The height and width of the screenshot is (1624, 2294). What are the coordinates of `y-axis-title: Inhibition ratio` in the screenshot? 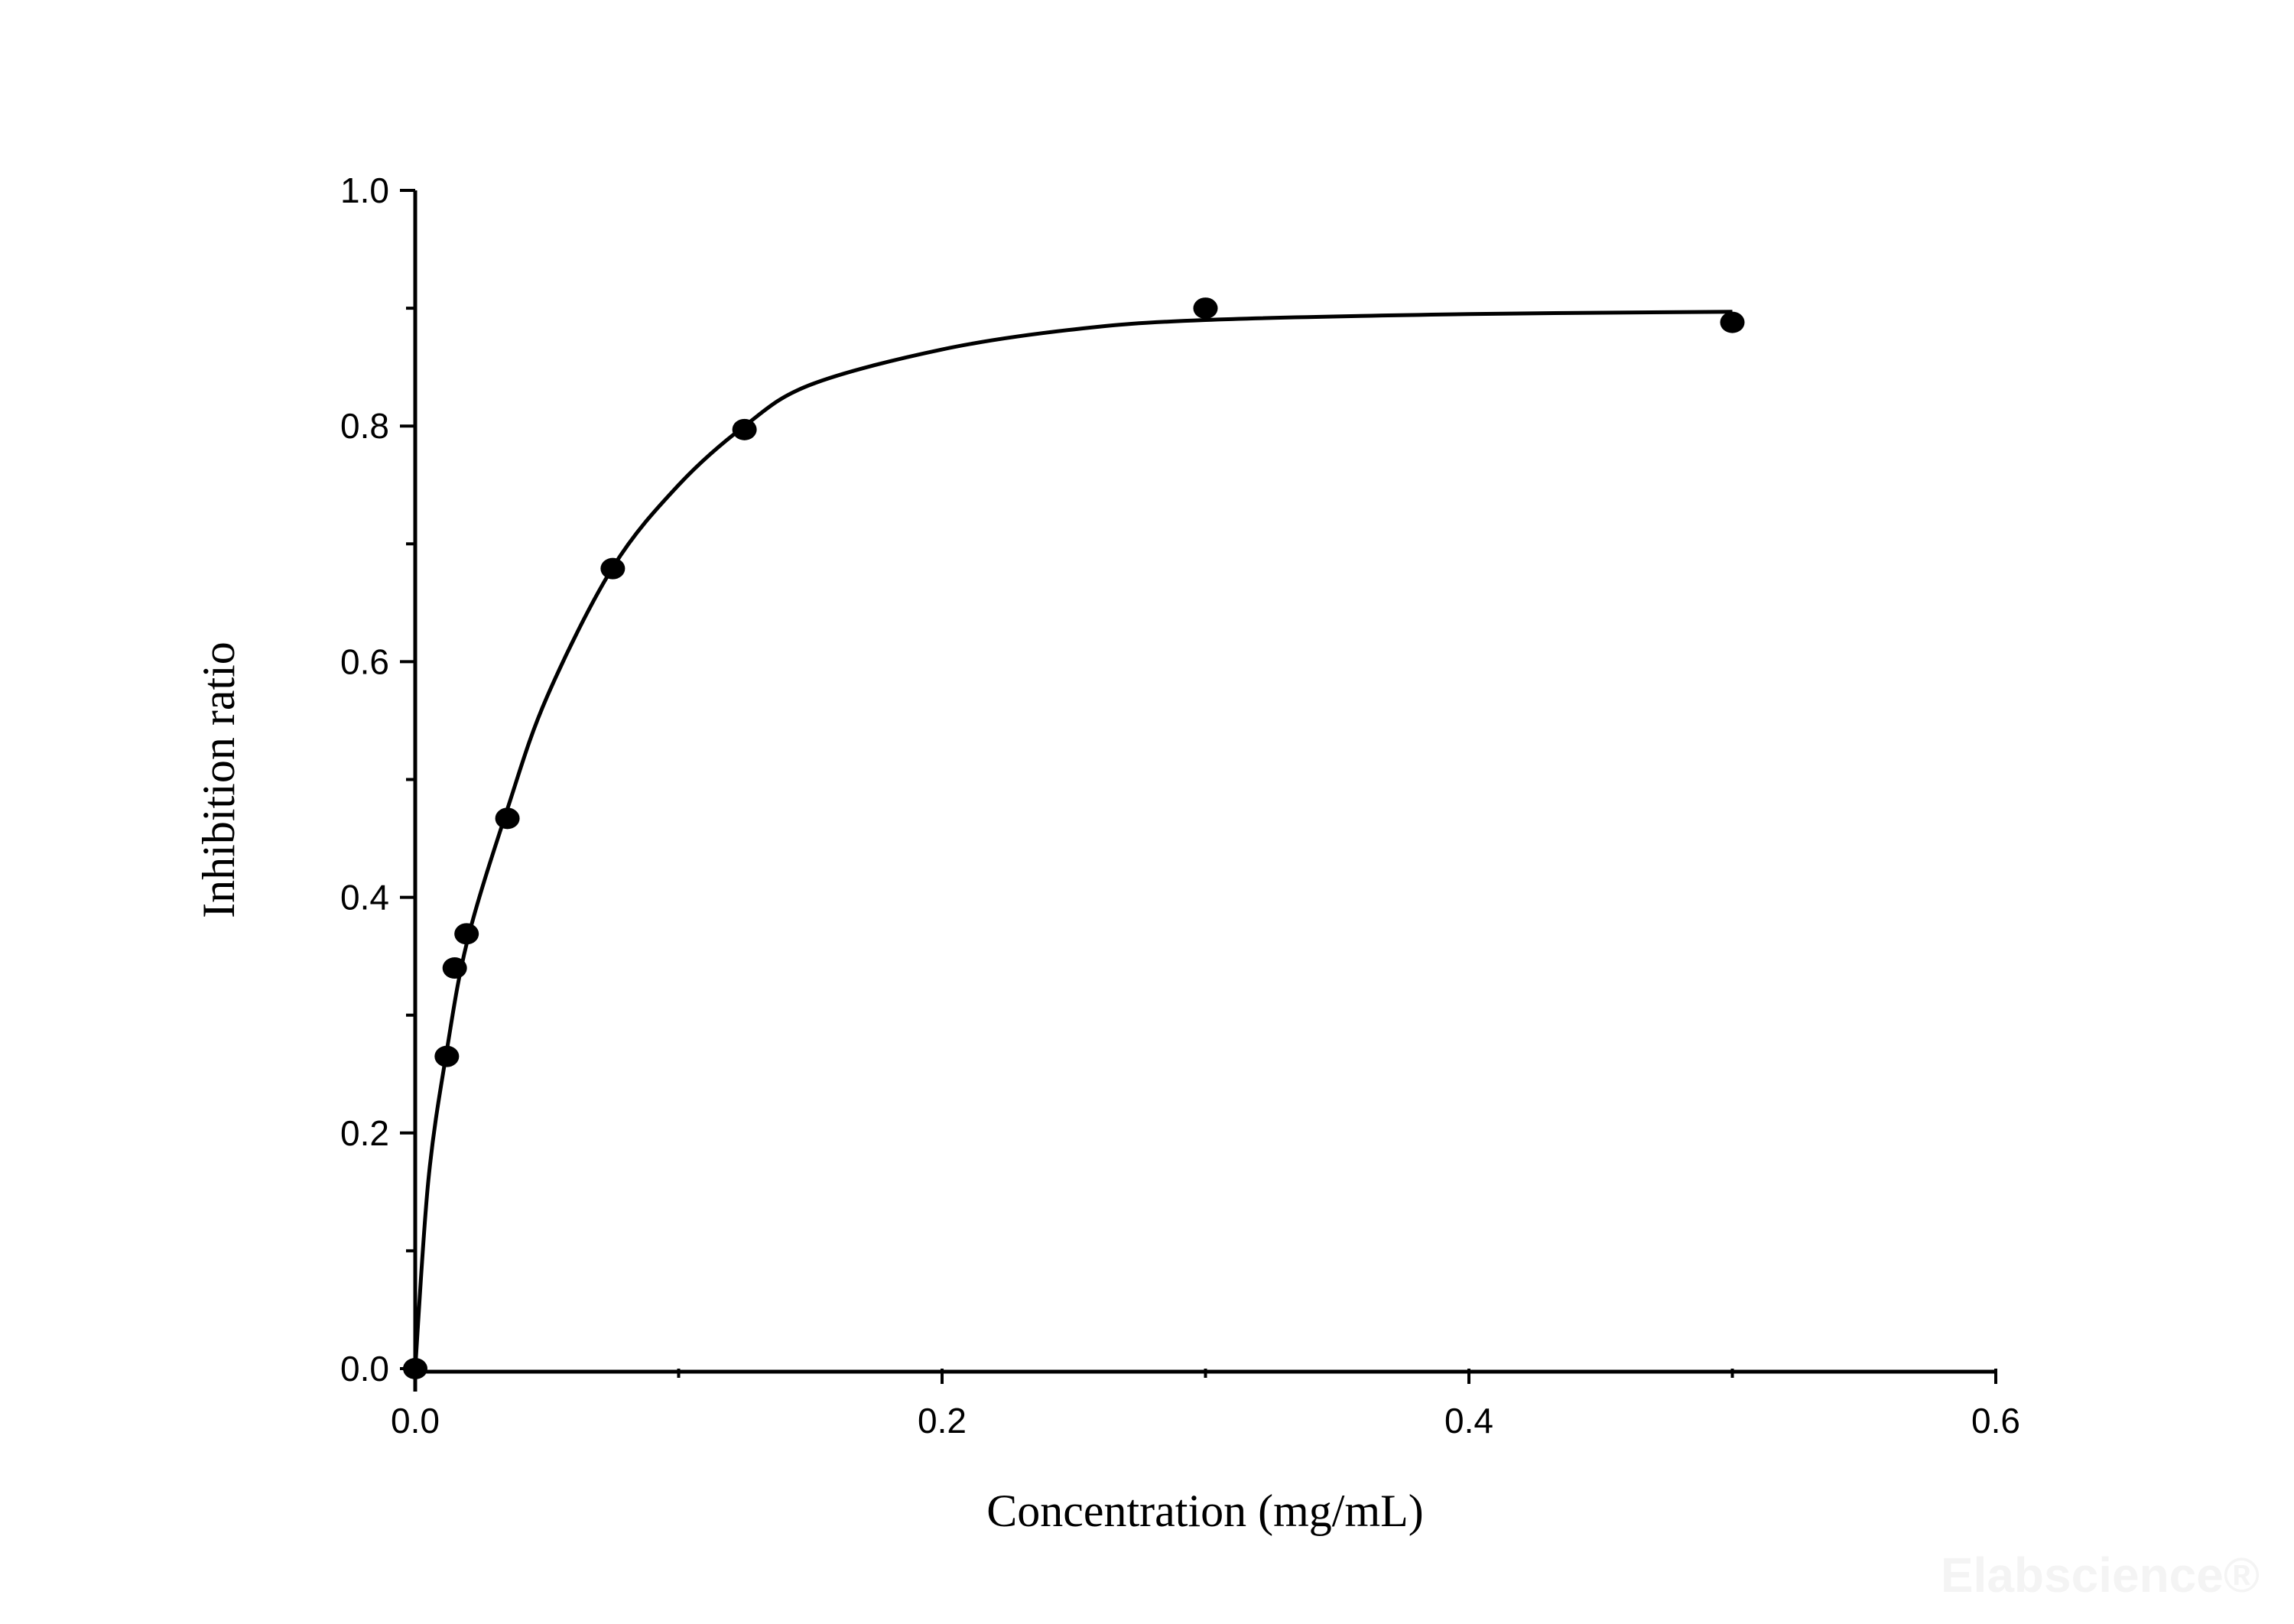 It's located at (218, 779).